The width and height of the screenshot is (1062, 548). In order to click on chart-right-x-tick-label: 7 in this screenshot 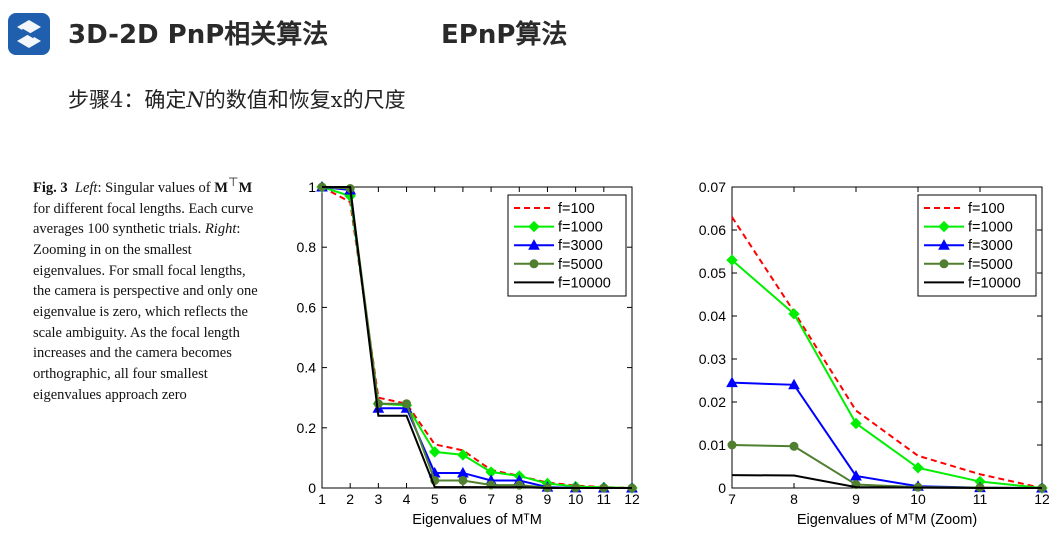, I will do `click(732, 499)`.